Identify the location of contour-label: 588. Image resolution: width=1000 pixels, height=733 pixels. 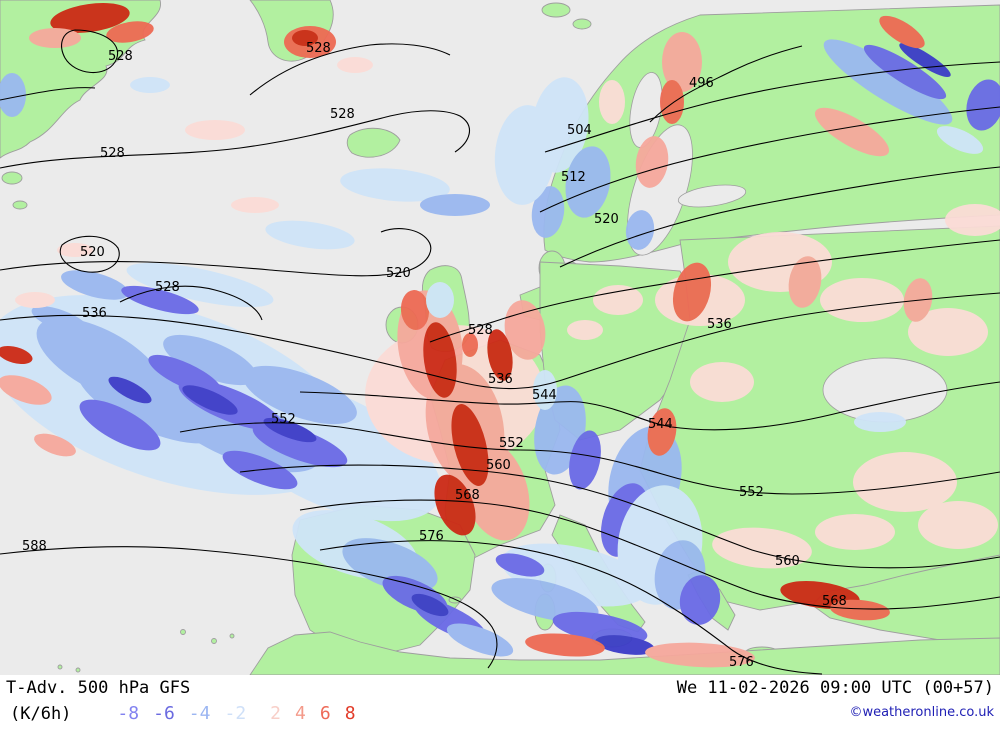
(34, 546).